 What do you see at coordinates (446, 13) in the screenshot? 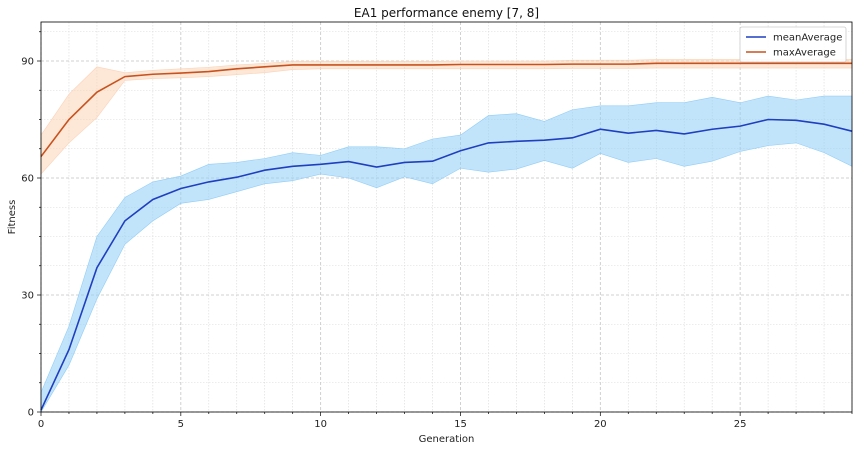
I see `chart-title: EA1 performance enemy [7, 8]` at bounding box center [446, 13].